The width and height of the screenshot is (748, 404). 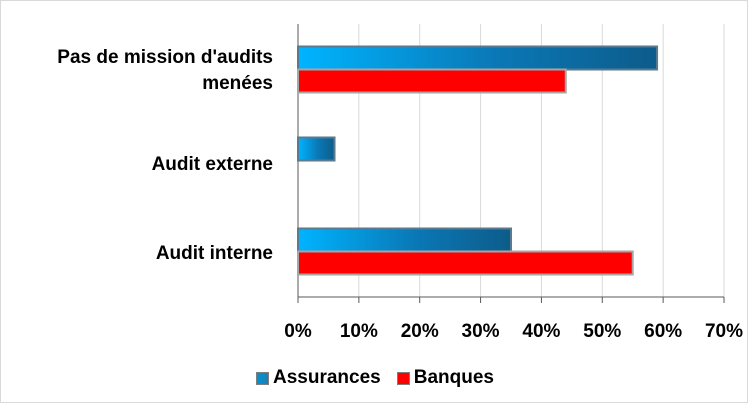 What do you see at coordinates (327, 377) in the screenshot?
I see `legend-label-assurances: Assurances` at bounding box center [327, 377].